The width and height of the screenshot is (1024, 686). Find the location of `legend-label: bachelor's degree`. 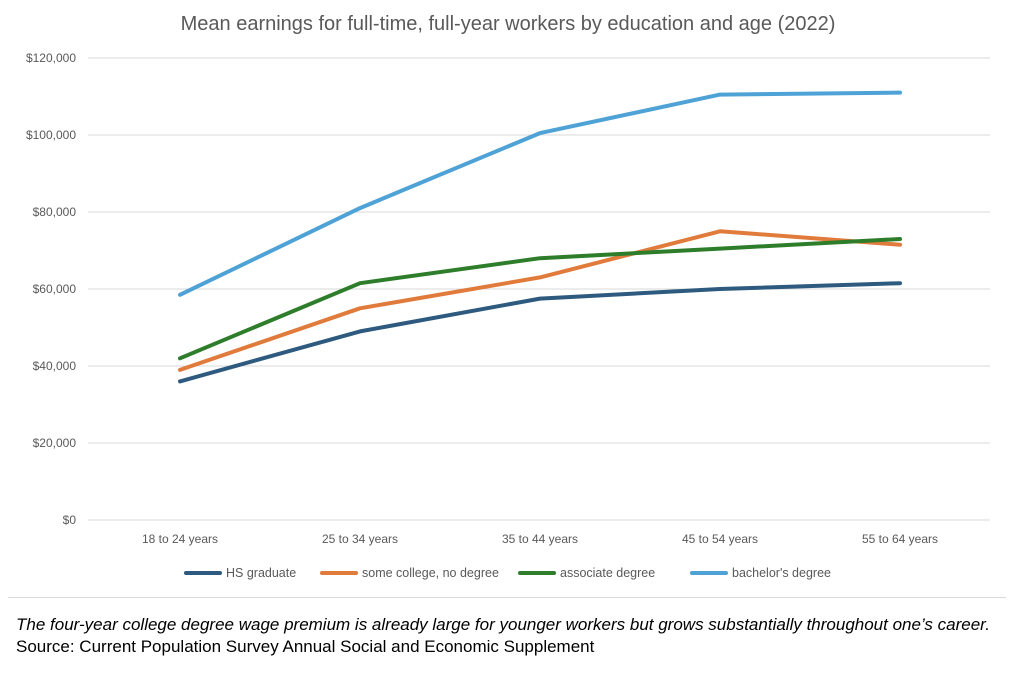

legend-label: bachelor's degree is located at coordinates (781, 573).